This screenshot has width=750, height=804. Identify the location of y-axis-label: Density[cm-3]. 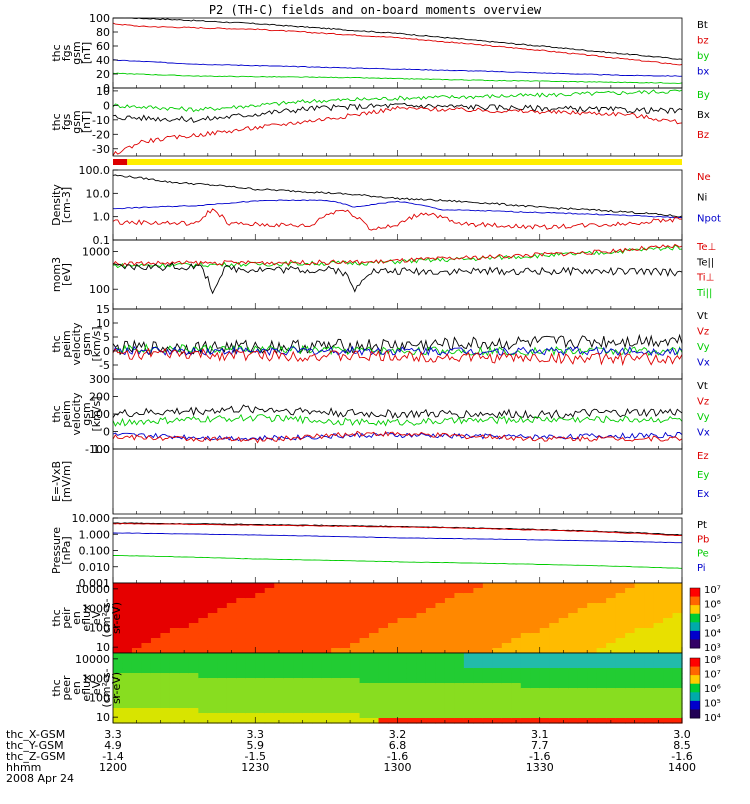
(61, 205).